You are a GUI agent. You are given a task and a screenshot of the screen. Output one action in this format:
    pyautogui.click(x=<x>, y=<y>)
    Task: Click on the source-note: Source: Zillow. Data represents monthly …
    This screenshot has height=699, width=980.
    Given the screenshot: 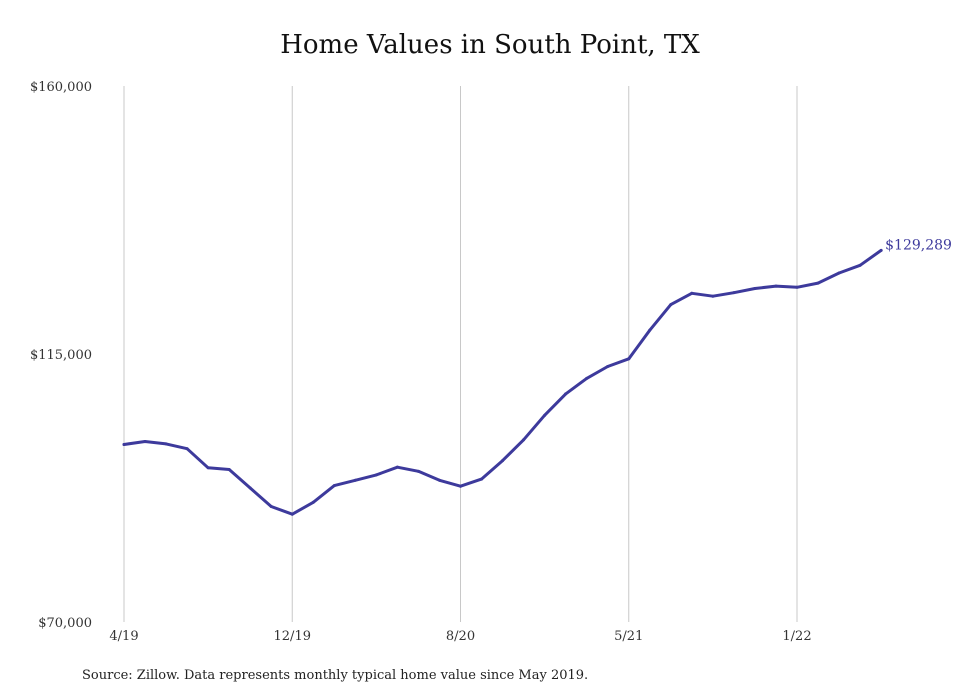 What is the action you would take?
    pyautogui.click(x=335, y=675)
    